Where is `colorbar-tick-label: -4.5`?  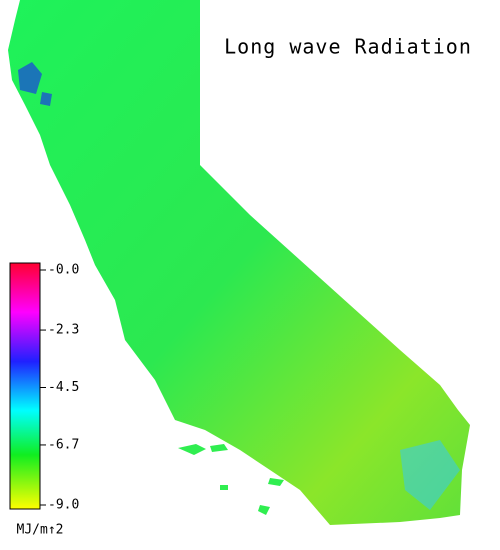
colorbar-tick-label: -4.5 is located at coordinates (63, 387).